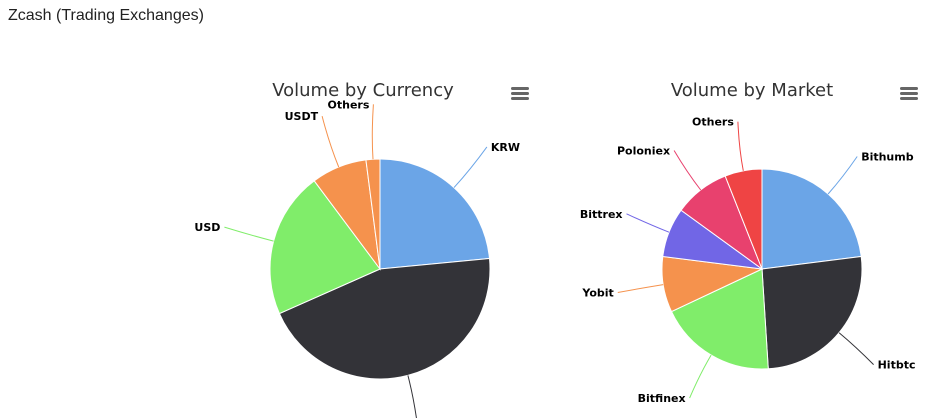 This screenshot has height=418, width=938. Describe the element at coordinates (207, 227) in the screenshot. I see `pie-label-usd: USD` at that location.